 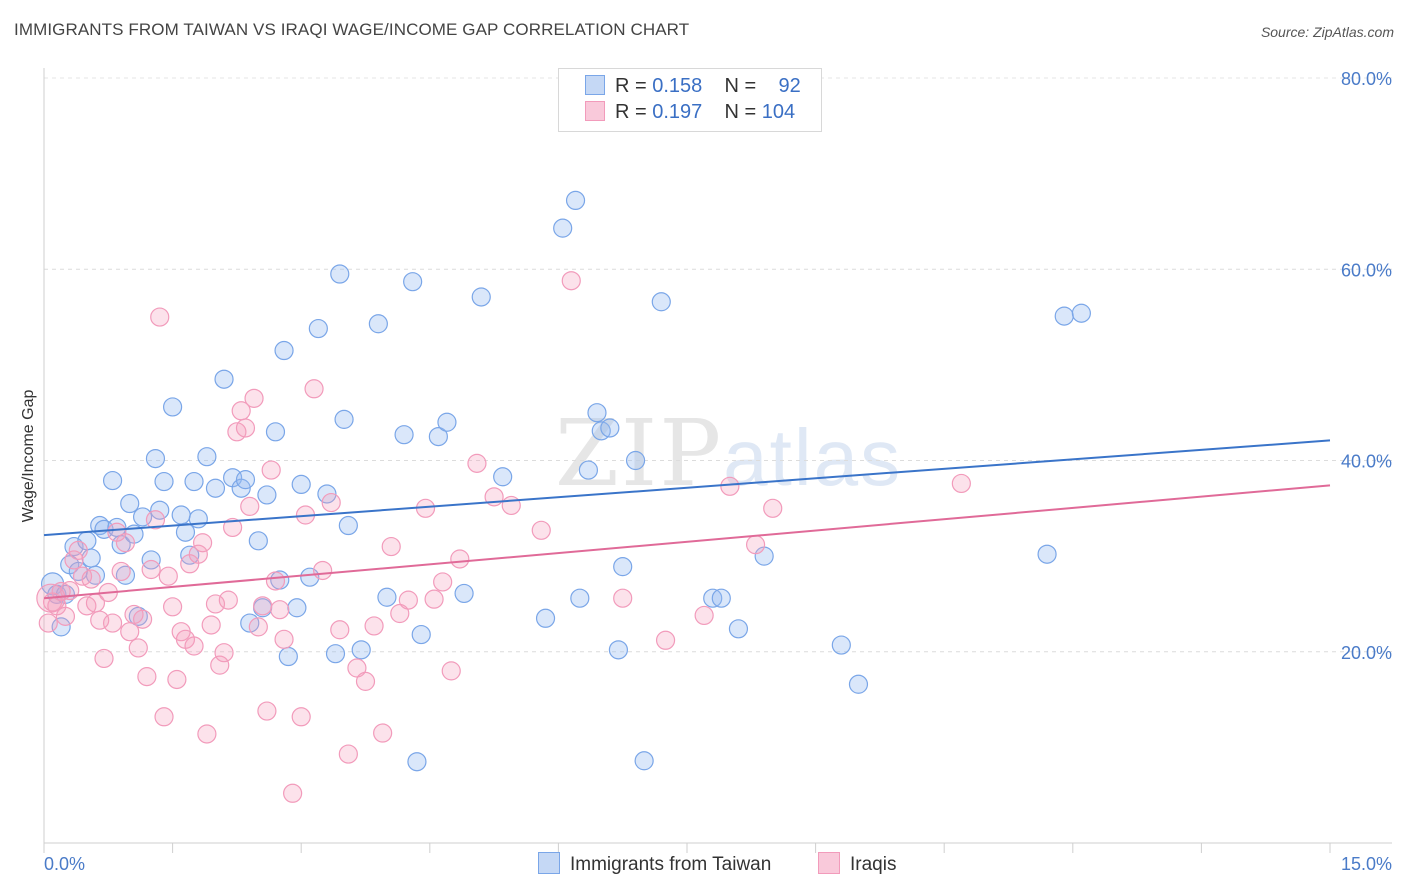 What do you see at coordinates (1366, 653) in the screenshot?
I see `y-tick-label: 20.0%` at bounding box center [1366, 653].